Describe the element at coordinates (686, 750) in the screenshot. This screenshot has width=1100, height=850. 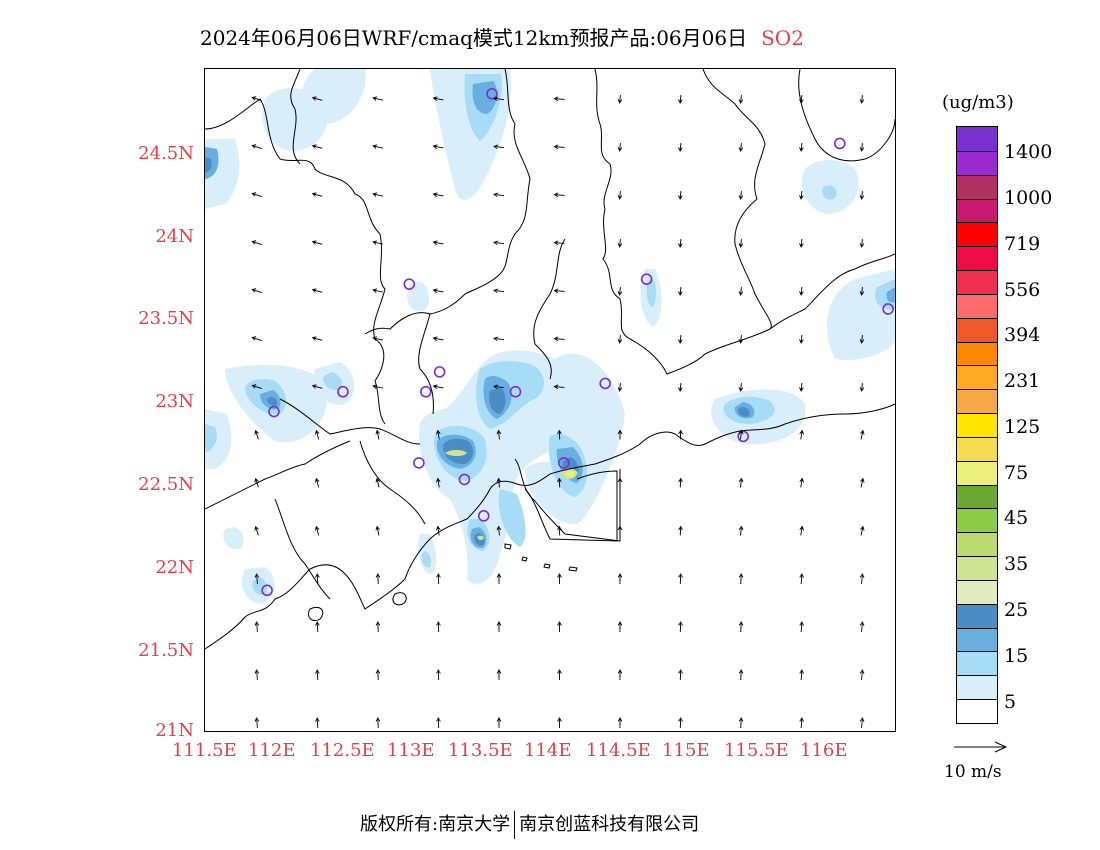
I see `lon-tick-label: 115E` at that location.